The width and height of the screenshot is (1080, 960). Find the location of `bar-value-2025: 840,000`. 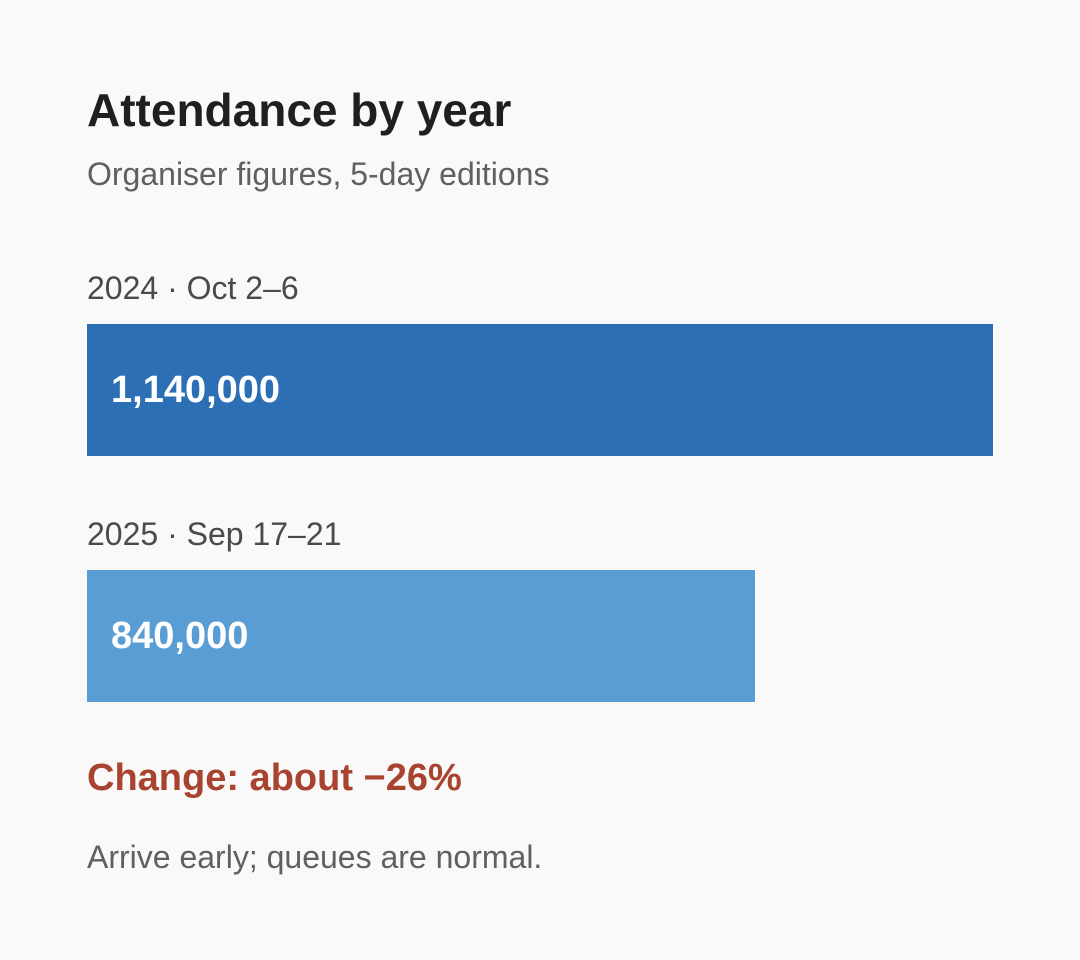

bar-value-2025: 840,000 is located at coordinates (180, 635).